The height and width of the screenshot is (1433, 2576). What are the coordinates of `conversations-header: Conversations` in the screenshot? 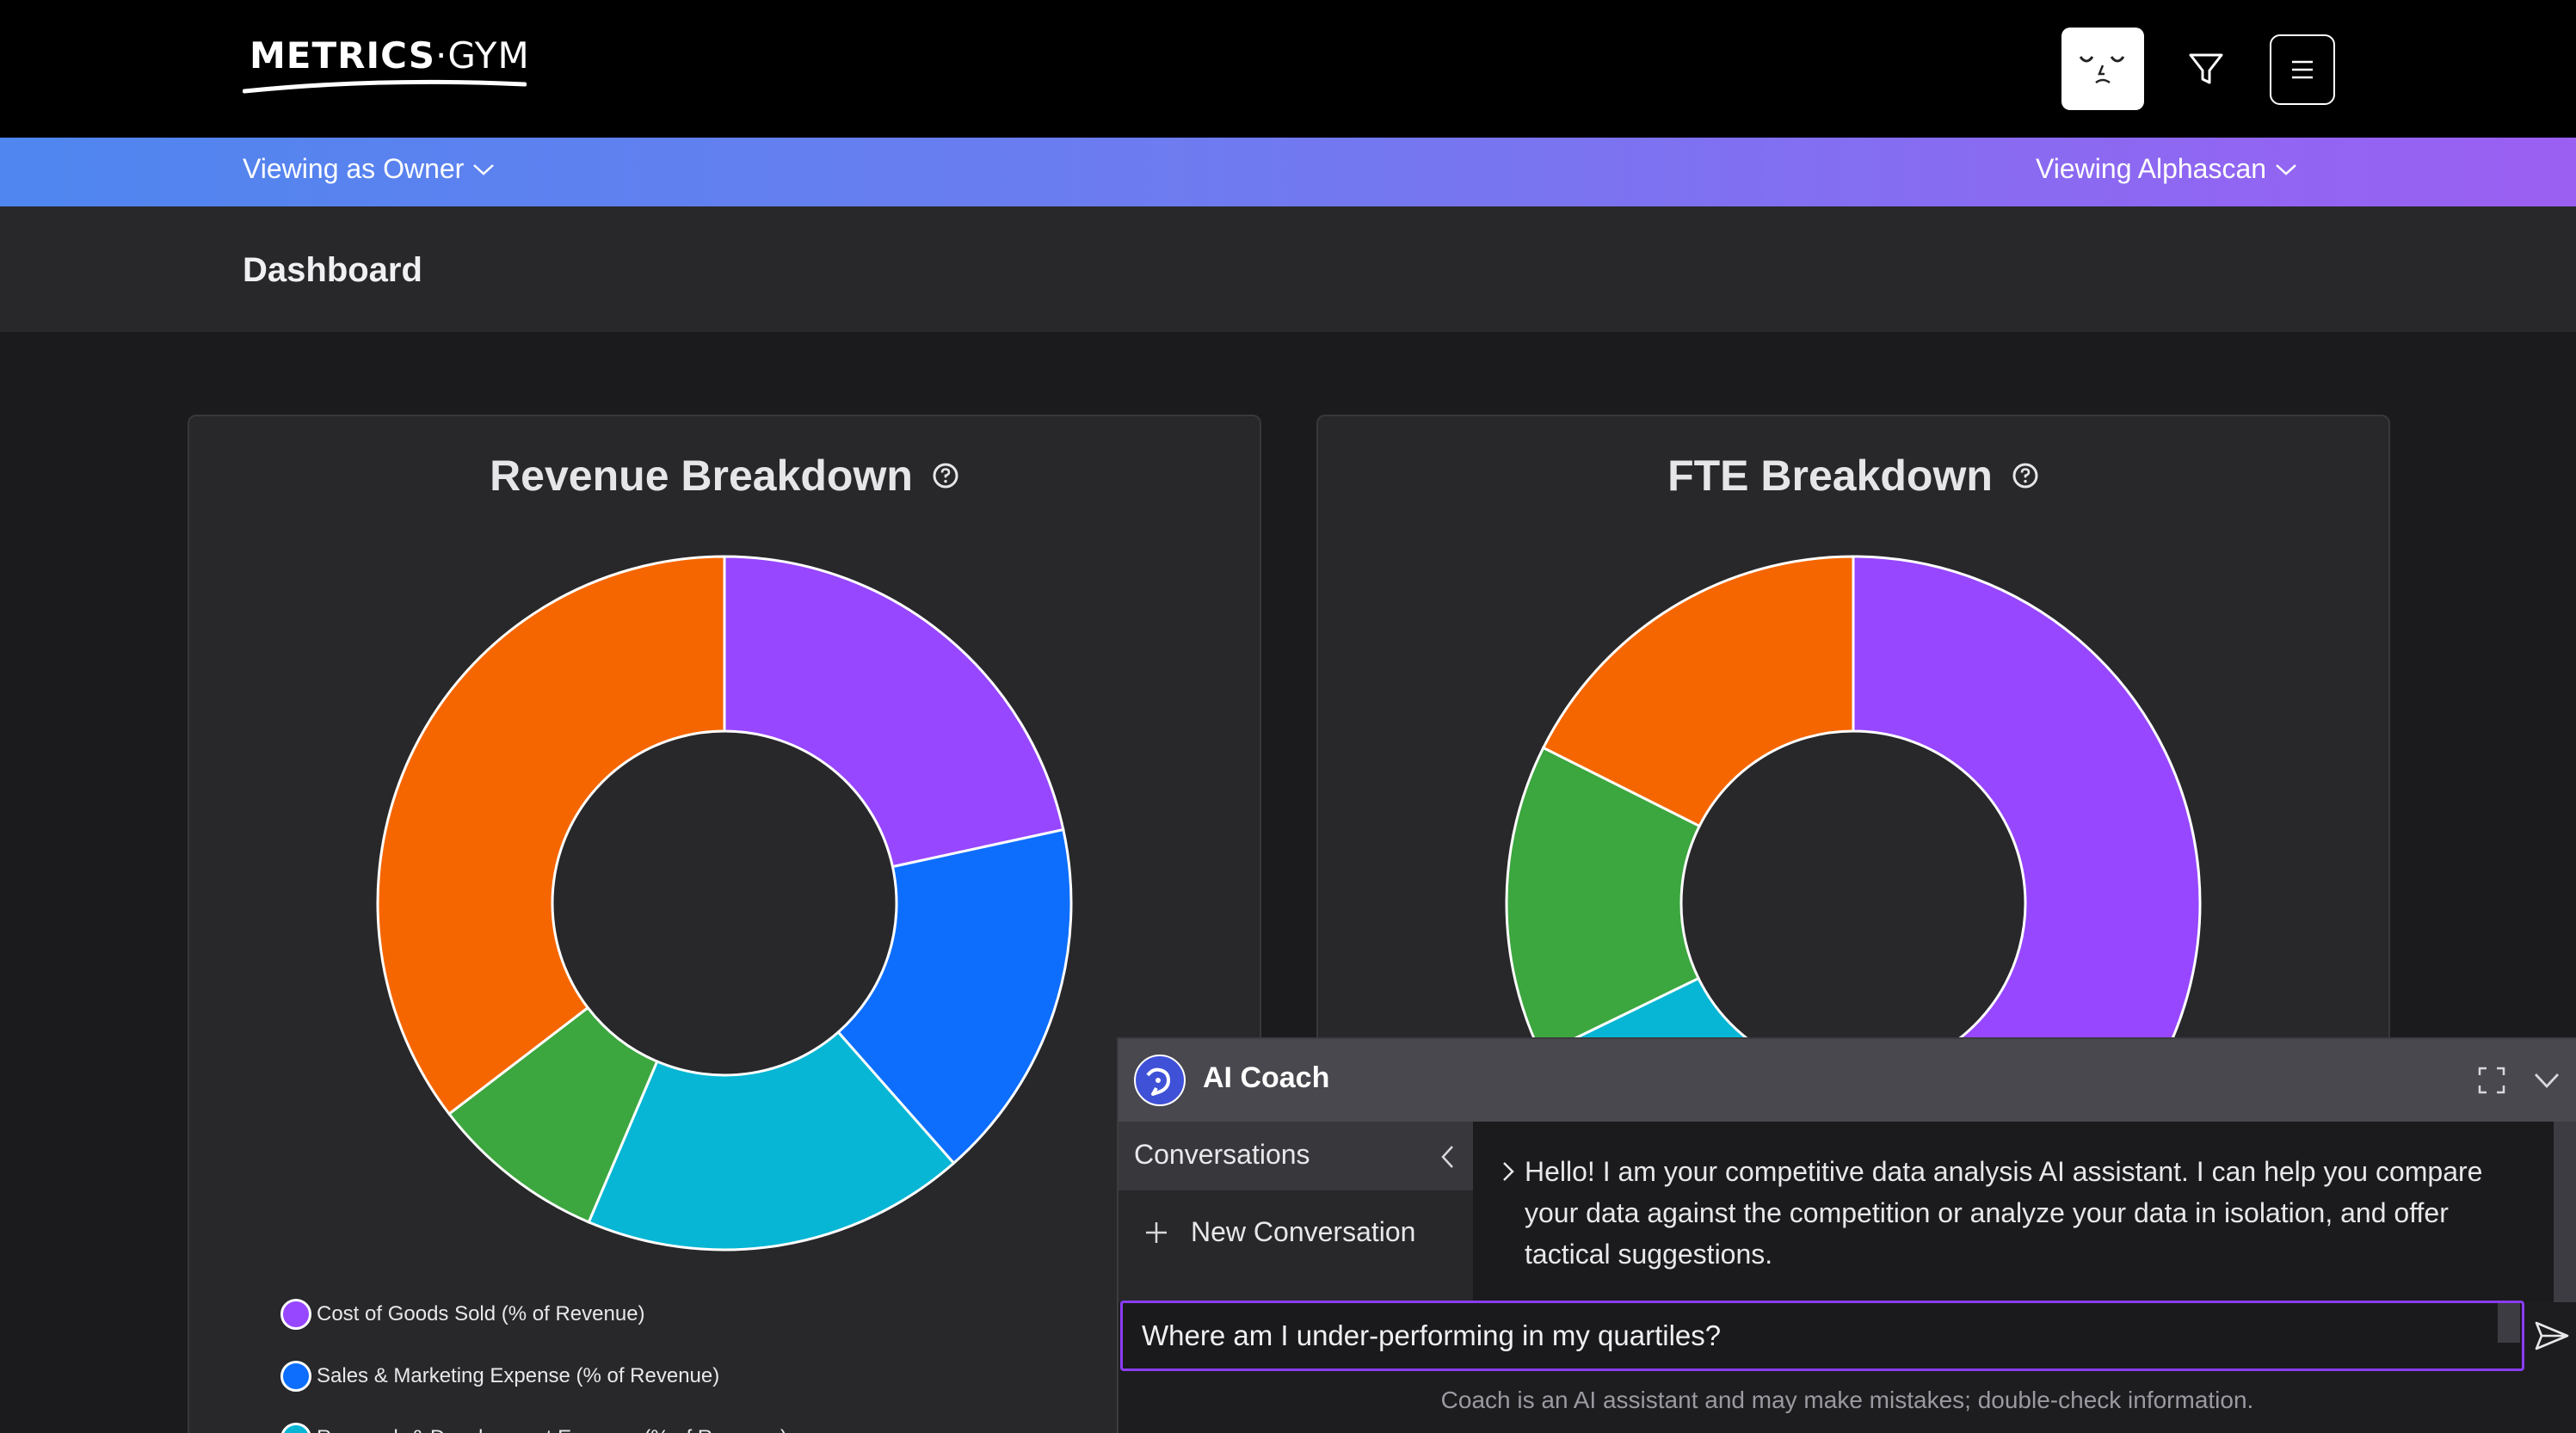 It's located at (1296, 1156).